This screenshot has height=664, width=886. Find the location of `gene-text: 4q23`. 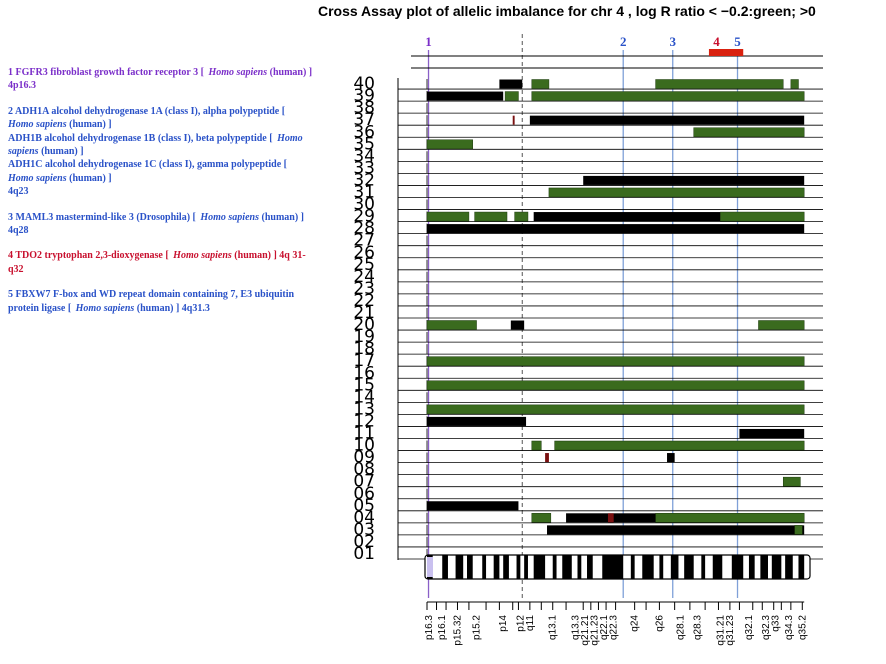

gene-text: 4q23 is located at coordinates (18, 192).